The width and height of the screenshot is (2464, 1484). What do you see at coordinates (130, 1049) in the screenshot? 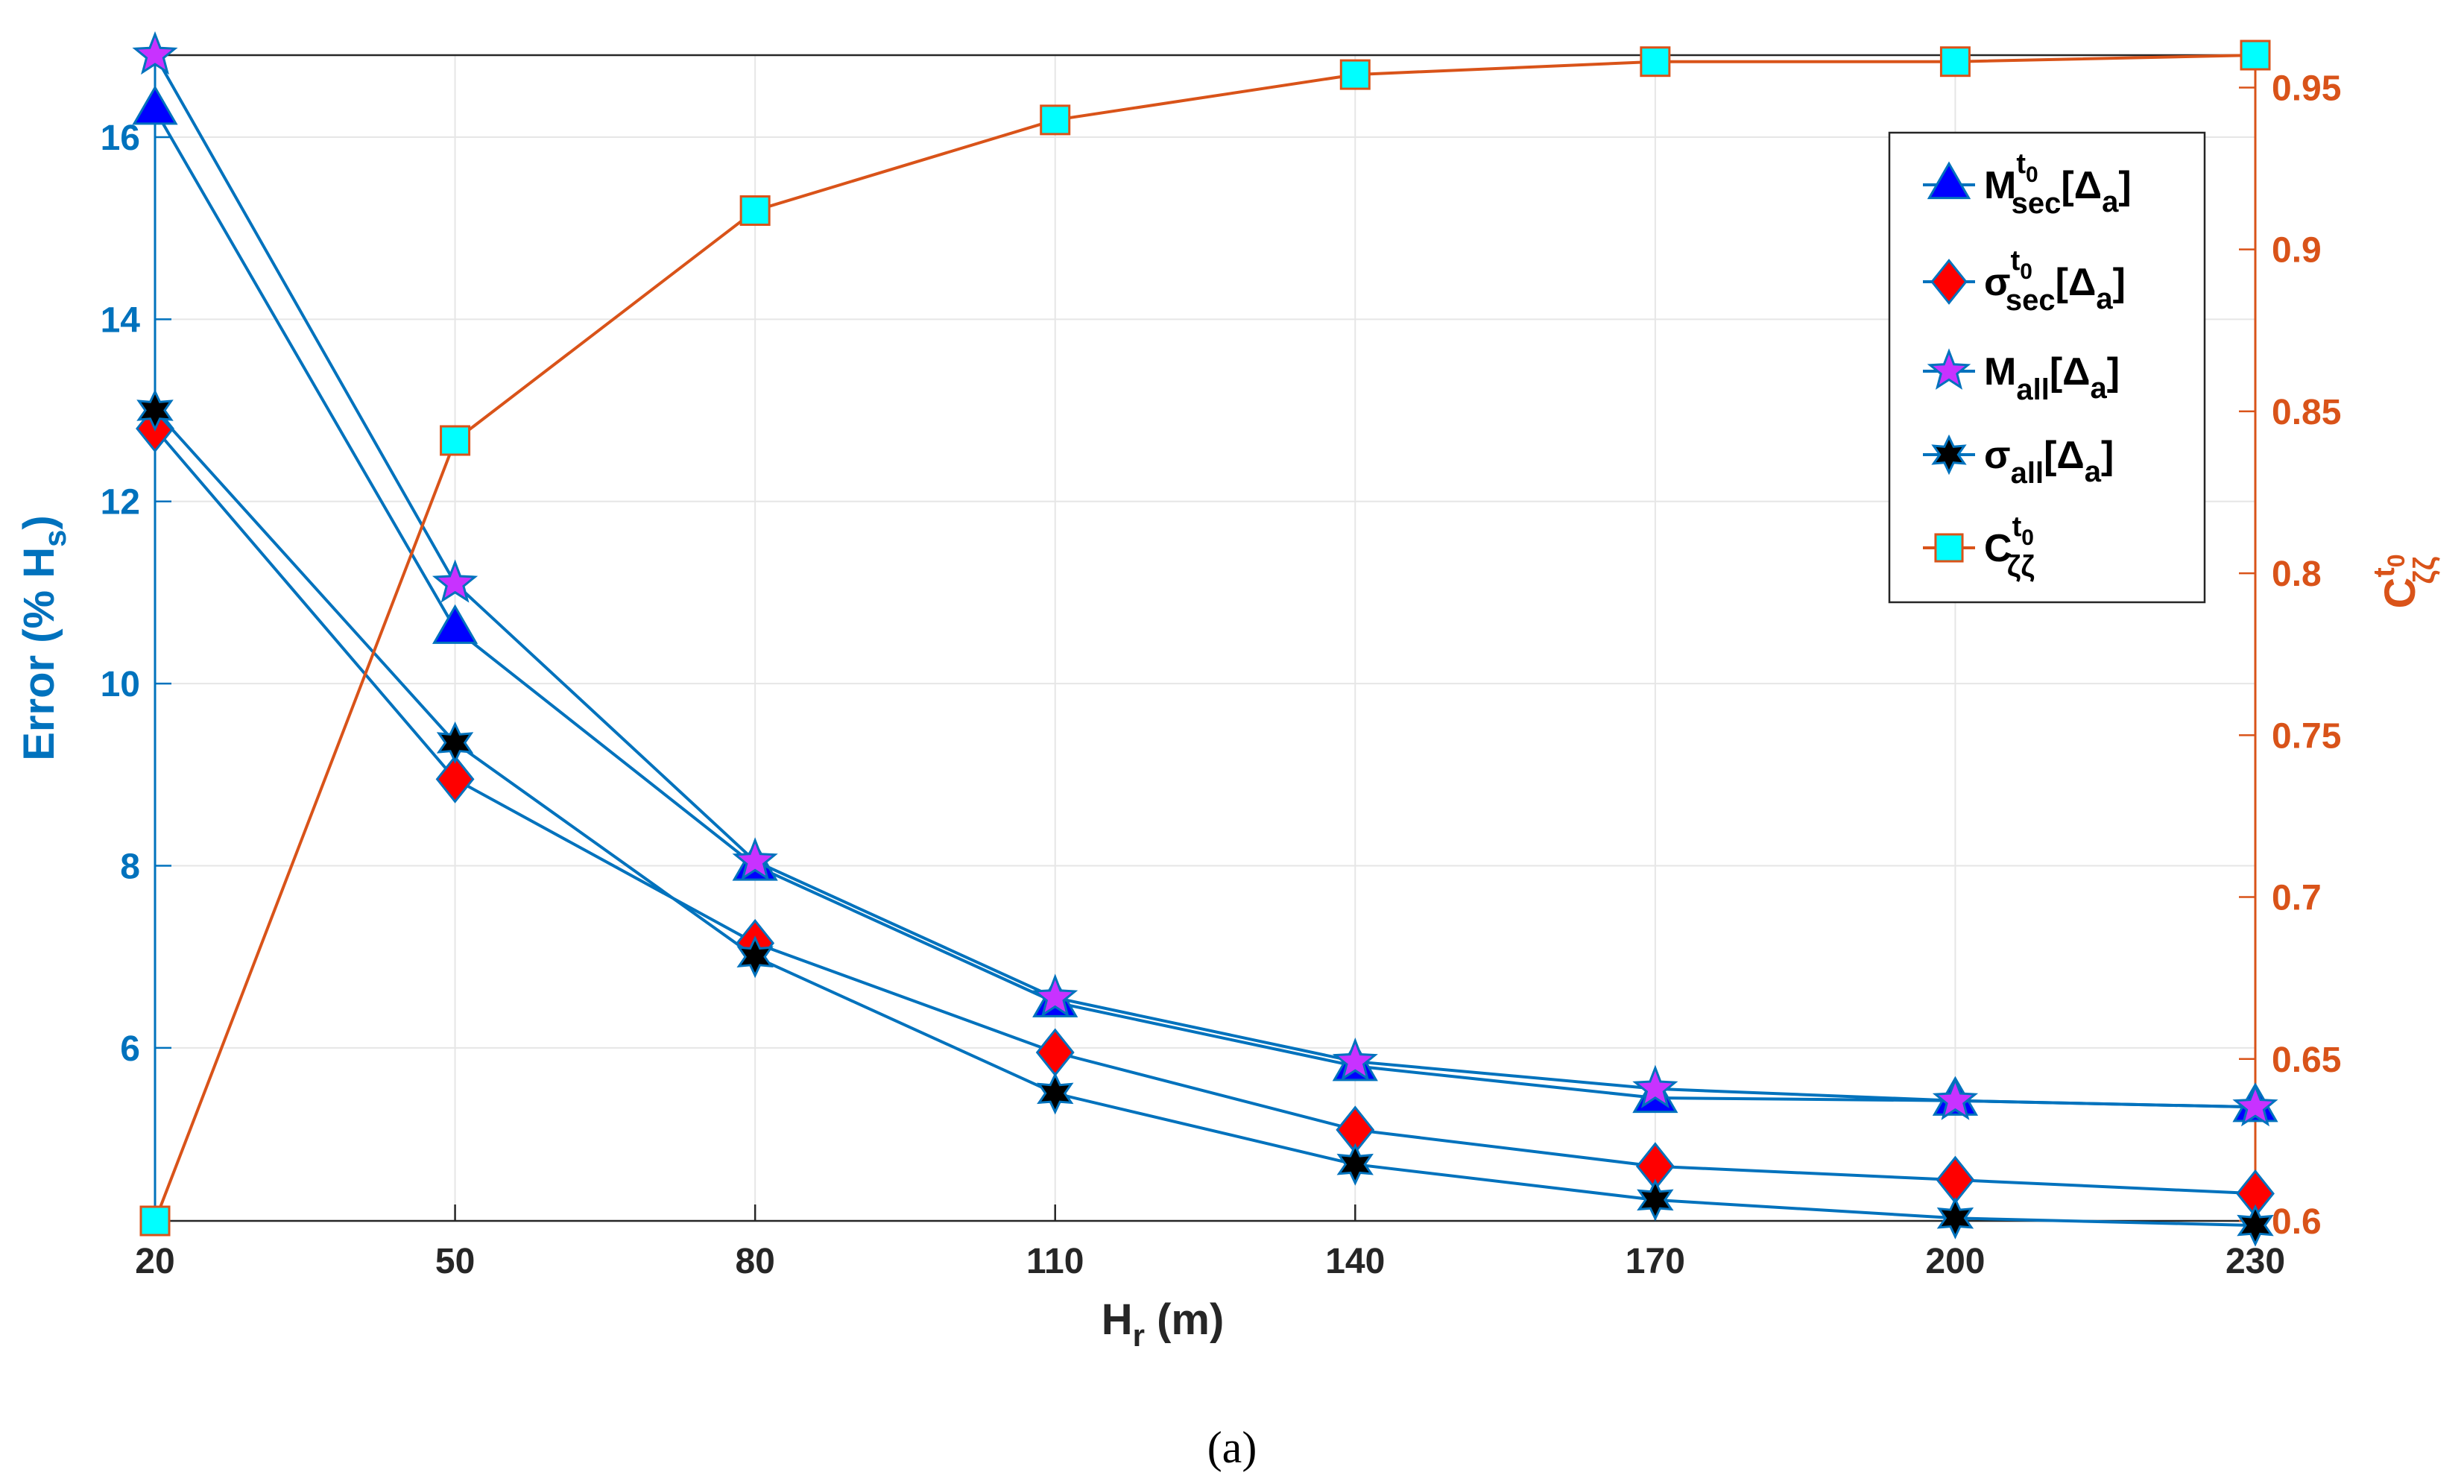
I see `y-tick-label-left: 6` at bounding box center [130, 1049].